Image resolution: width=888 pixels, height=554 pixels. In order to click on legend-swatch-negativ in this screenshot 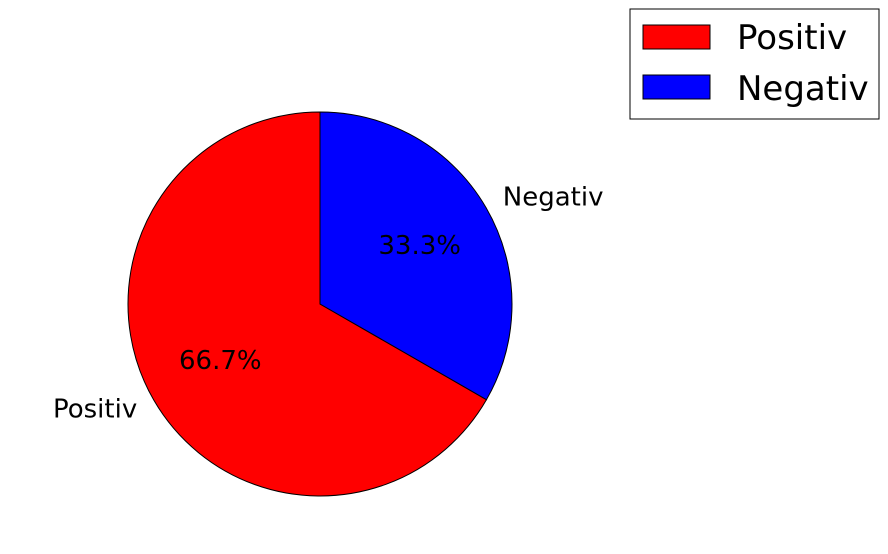, I will do `click(676, 87)`.